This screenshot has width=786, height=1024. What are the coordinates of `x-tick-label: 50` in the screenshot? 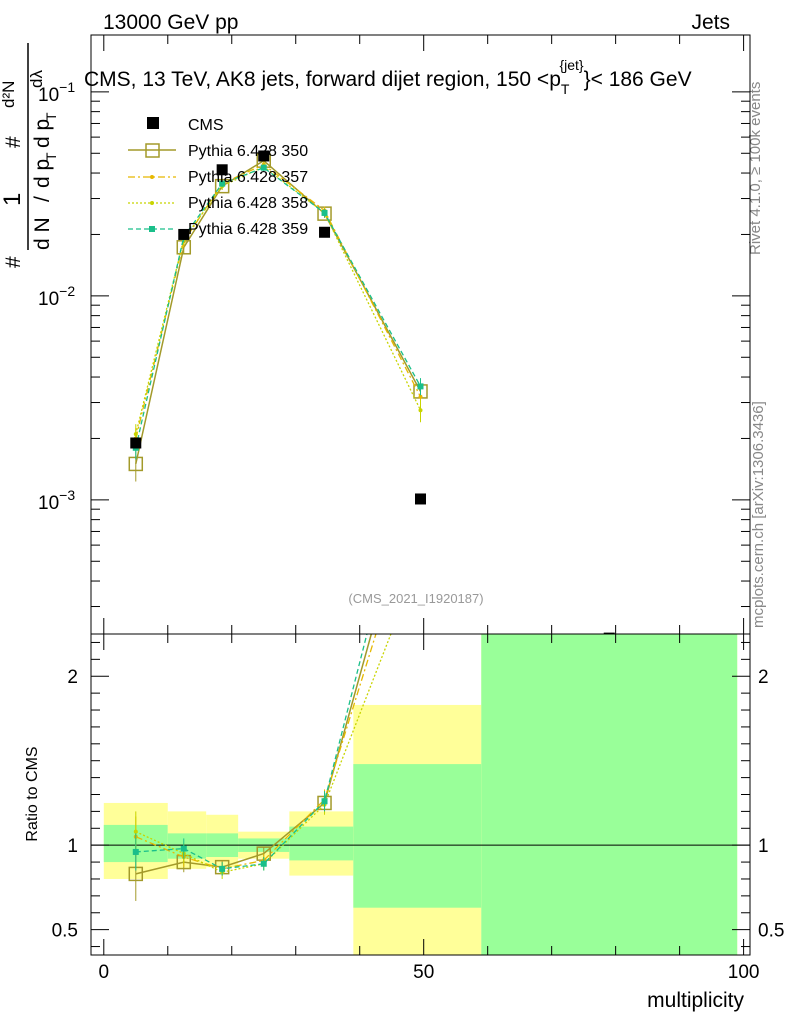 It's located at (423, 972).